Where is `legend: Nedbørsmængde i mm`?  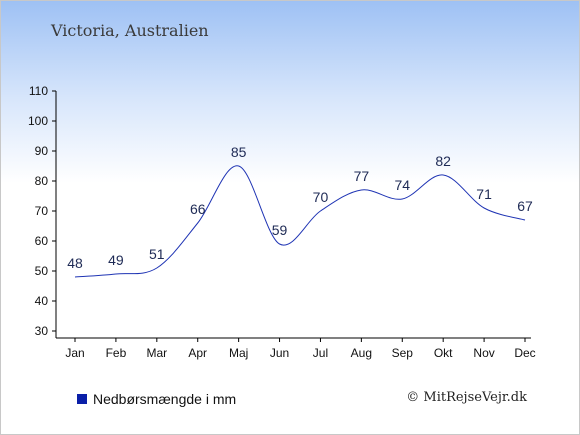 legend: Nedbørsmængde i mm is located at coordinates (156, 399).